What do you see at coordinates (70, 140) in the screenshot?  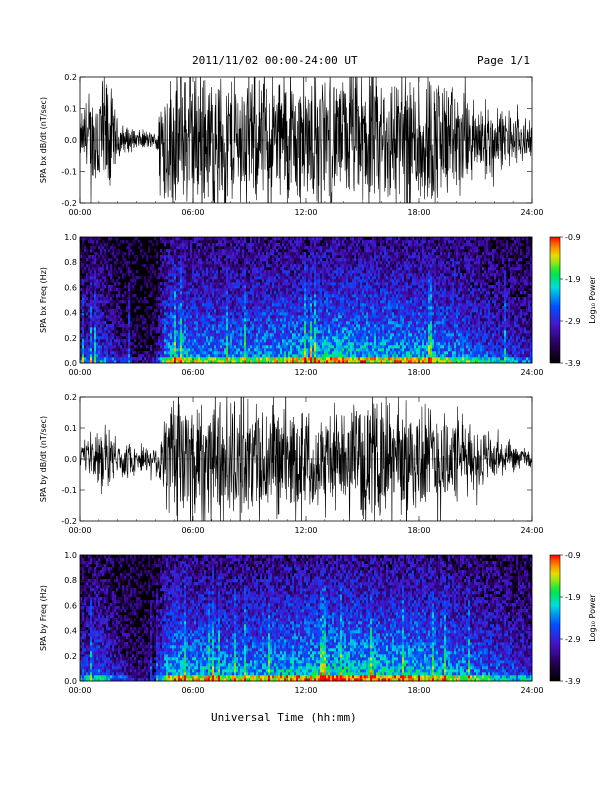 I see `y-tick-label-0-2: 0.0` at bounding box center [70, 140].